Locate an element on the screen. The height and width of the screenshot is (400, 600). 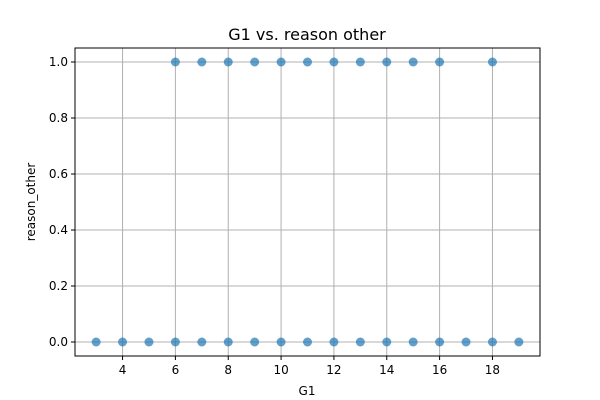
y-tick-label: 1.0 is located at coordinates (58, 62).